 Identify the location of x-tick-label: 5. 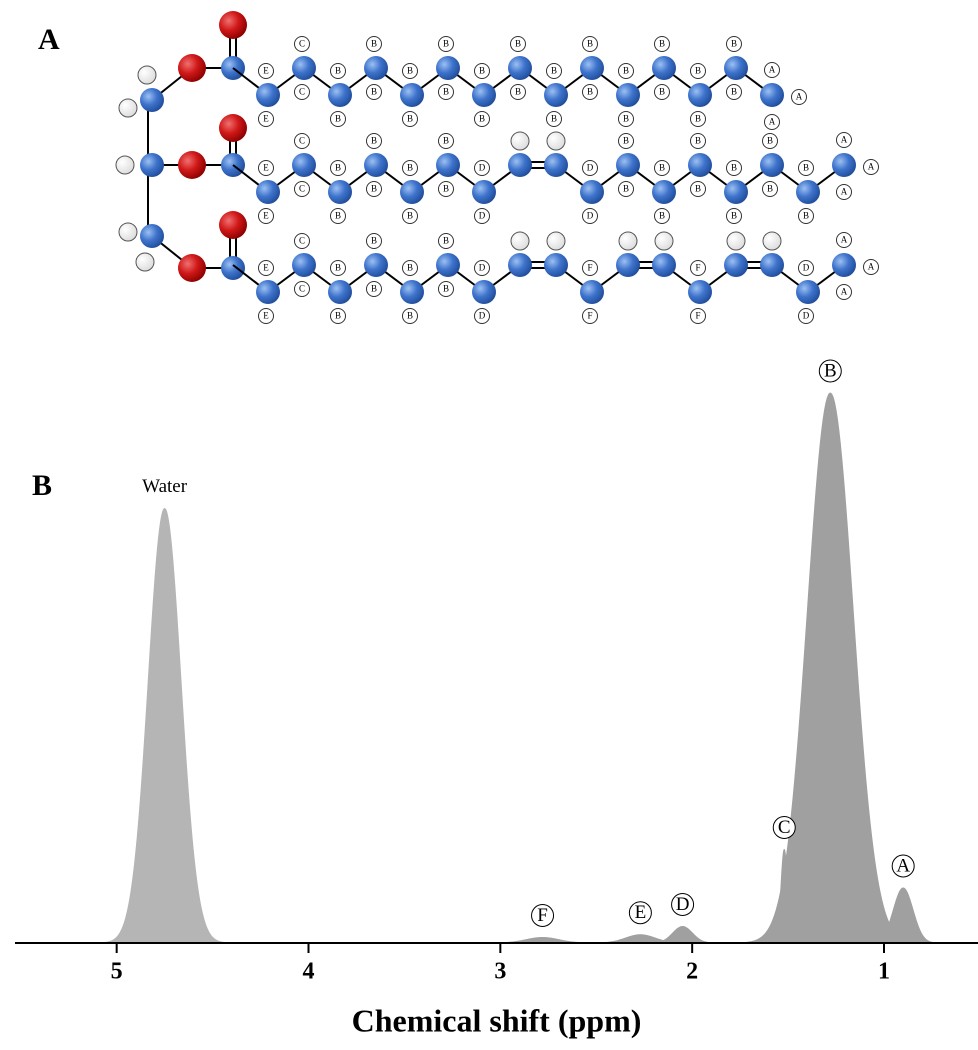
(117, 972).